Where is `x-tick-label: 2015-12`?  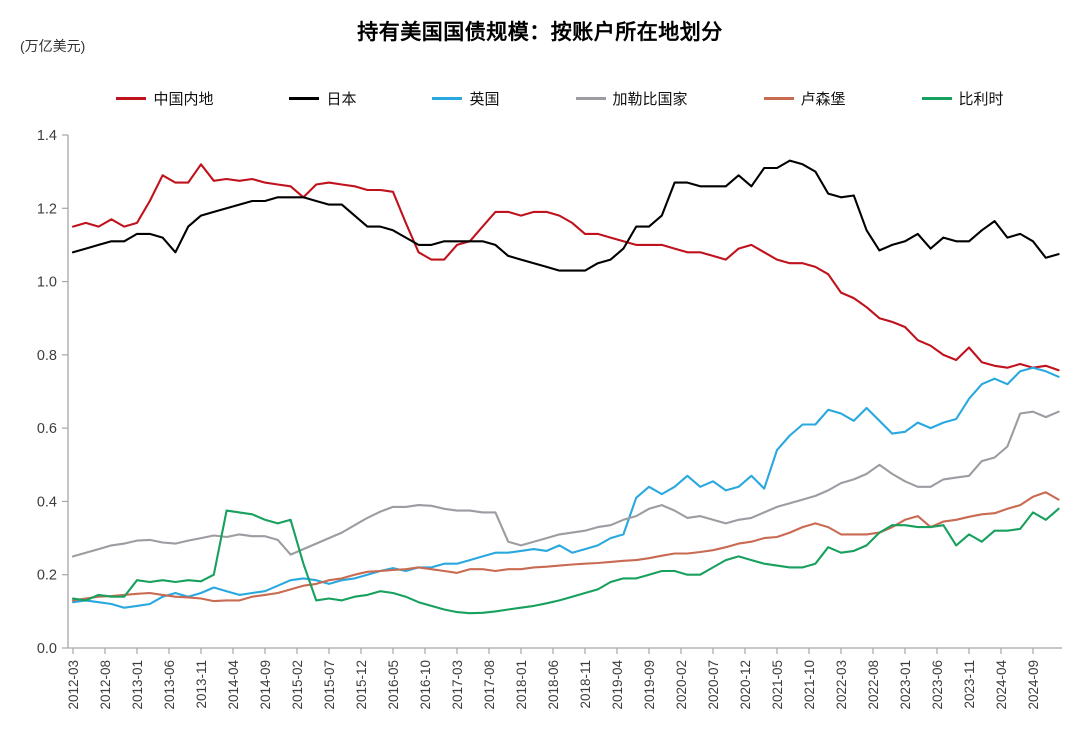
x-tick-label: 2015-12 is located at coordinates (361, 685).